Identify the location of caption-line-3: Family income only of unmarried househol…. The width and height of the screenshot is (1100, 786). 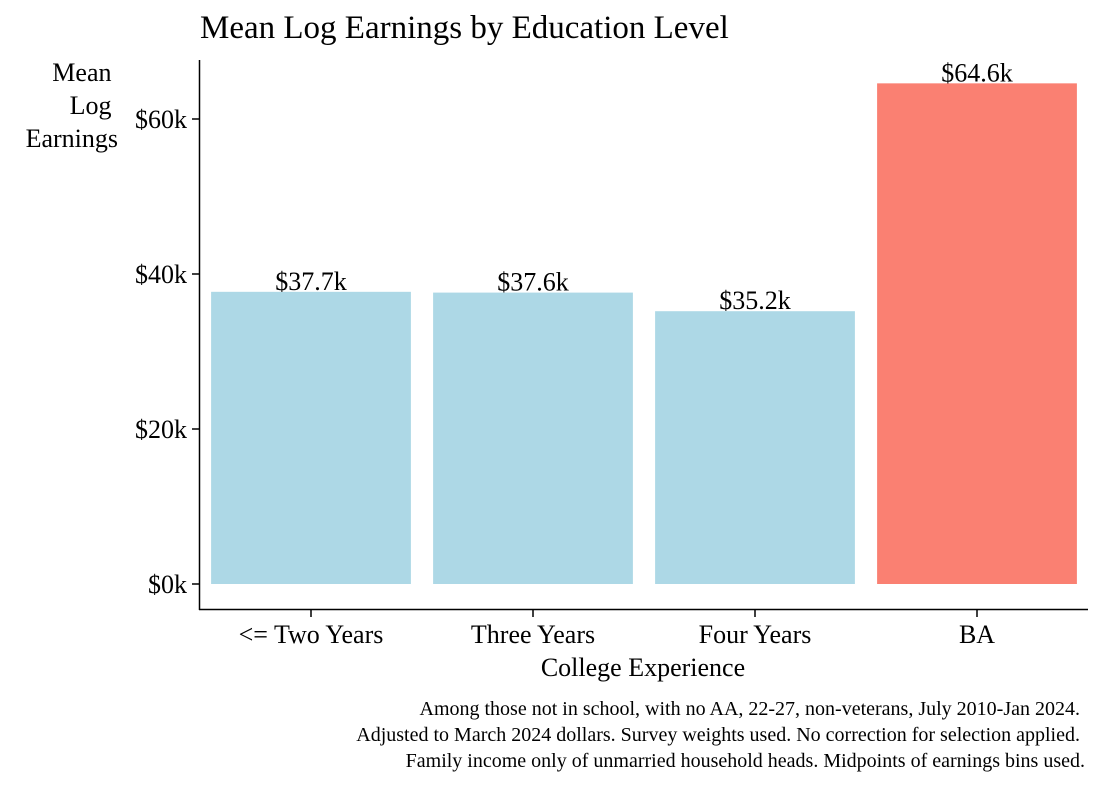
(745, 761).